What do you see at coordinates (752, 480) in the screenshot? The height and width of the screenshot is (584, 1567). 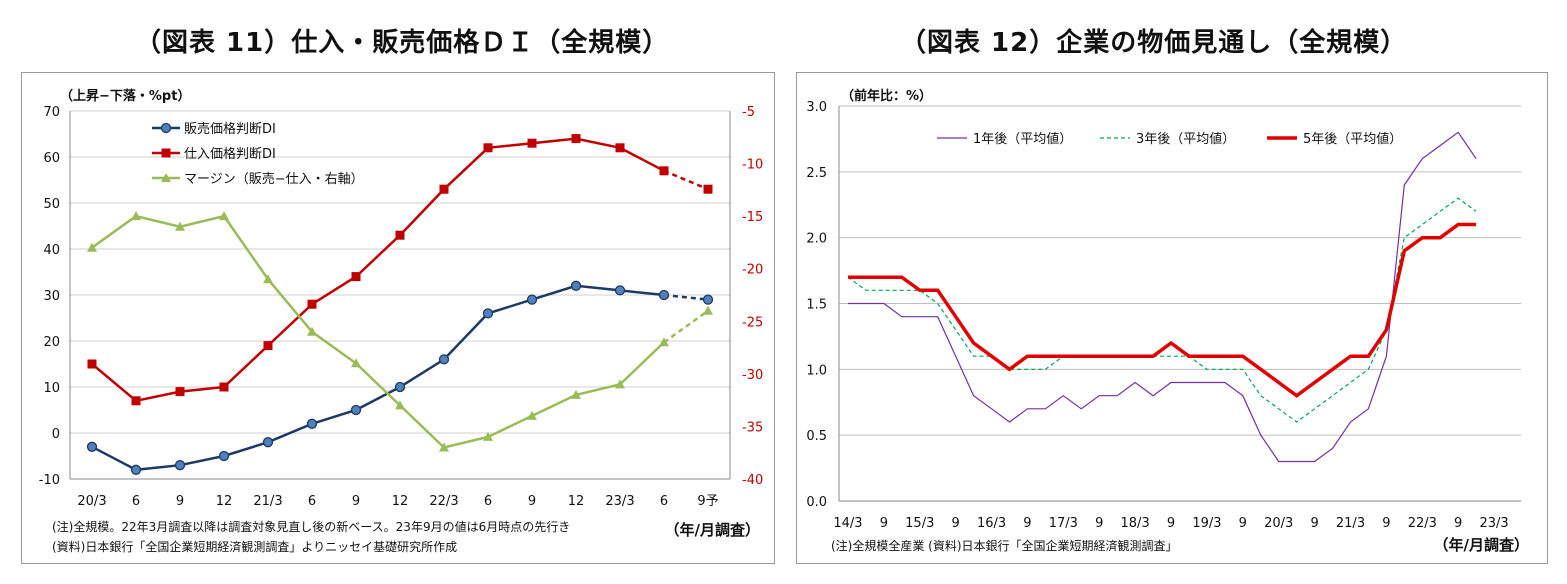 I see `y-tick-right-label: -40` at bounding box center [752, 480].